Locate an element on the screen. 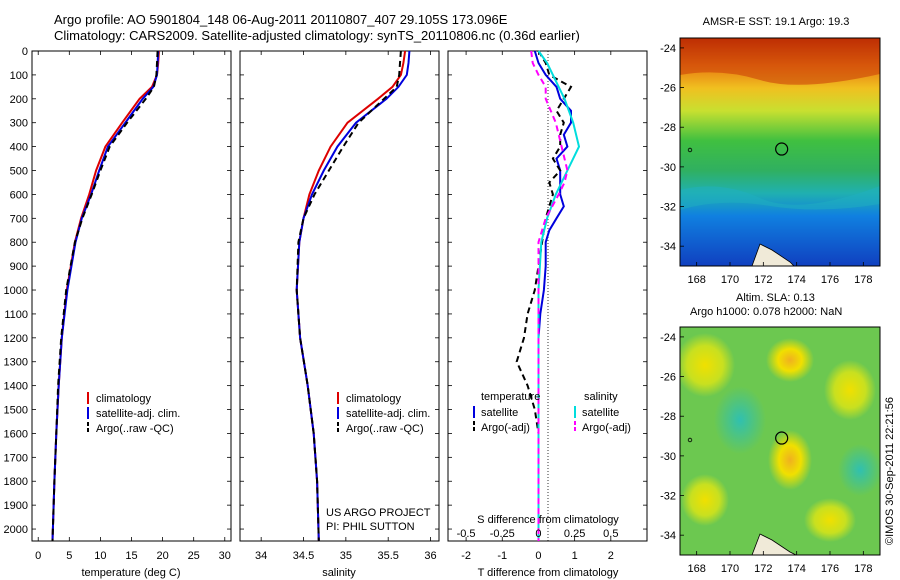 This screenshot has height=580, width=900. legend-label-sal-argo: Argo(-adj) is located at coordinates (606, 428).